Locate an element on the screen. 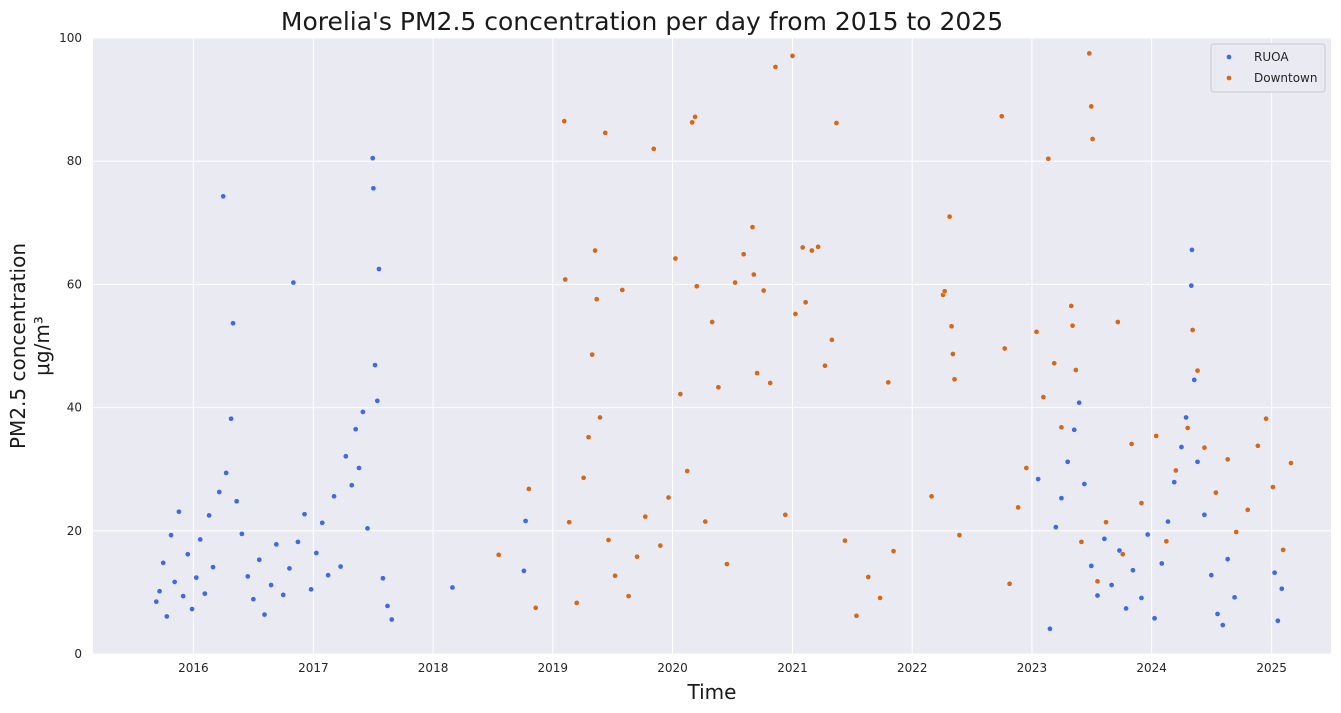  y-tick-labels: 0 20 40 60 80 100 is located at coordinates (70, 346).